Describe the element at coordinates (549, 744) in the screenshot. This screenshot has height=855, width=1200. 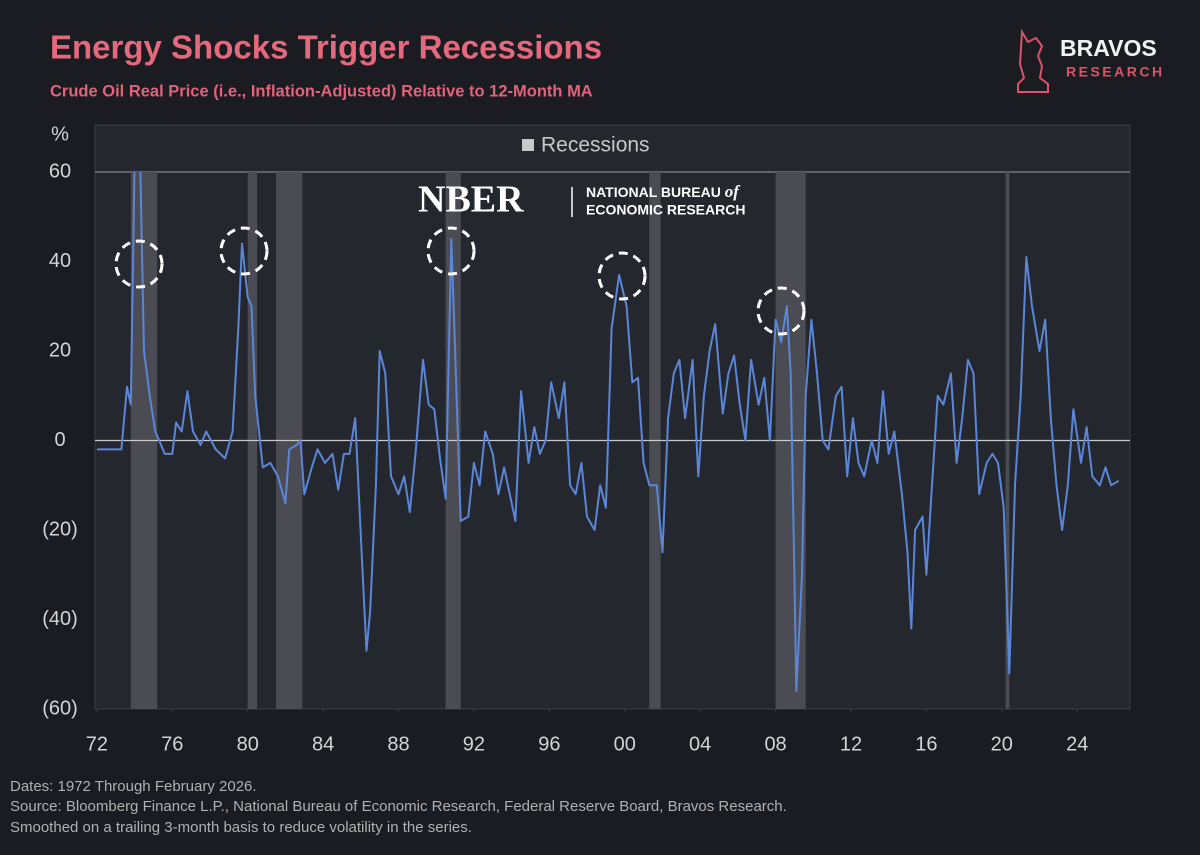
I see `x-tick-label: 96` at that location.